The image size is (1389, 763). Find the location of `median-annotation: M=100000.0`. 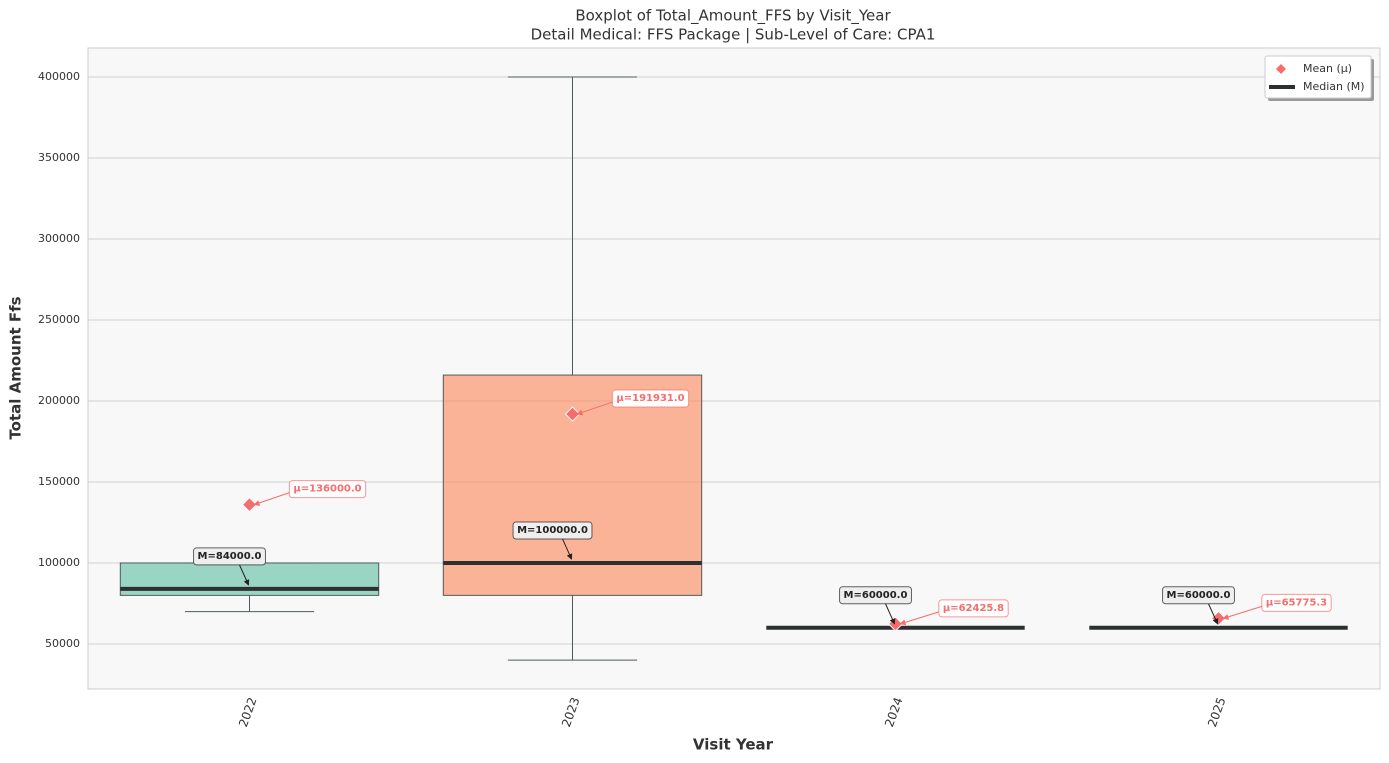

median-annotation: M=100000.0 is located at coordinates (552, 530).